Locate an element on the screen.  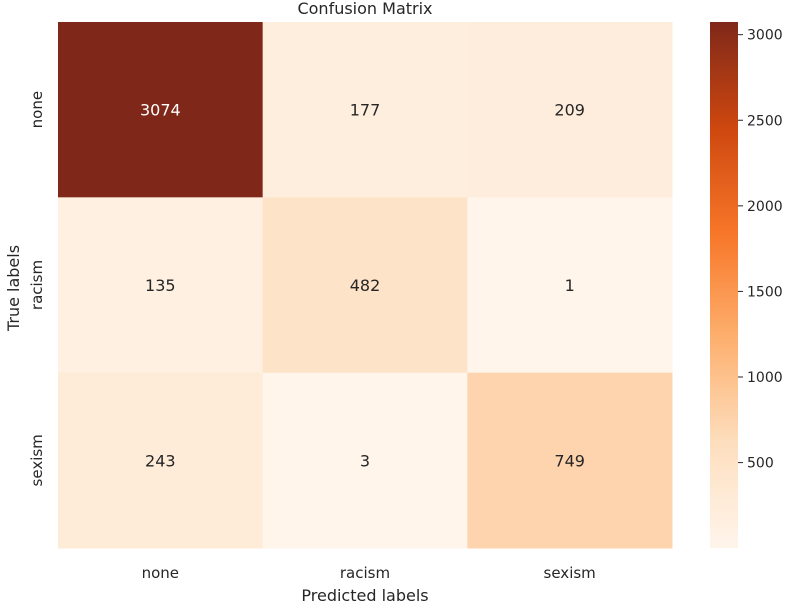
y-tick-label: sexism is located at coordinates (37, 460).